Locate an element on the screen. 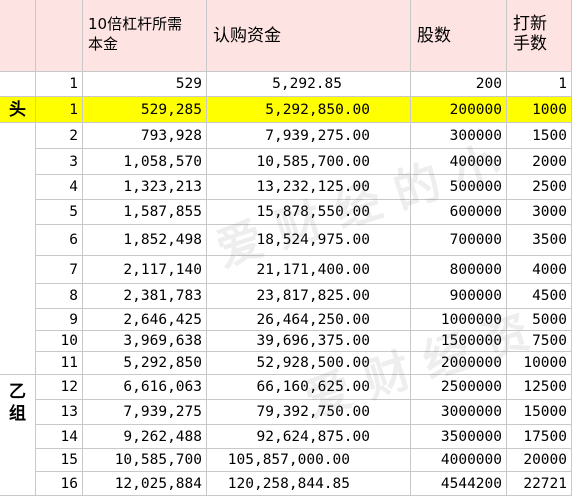 This screenshot has height=496, width=572. shares-cell: 4000000 is located at coordinates (459, 460).